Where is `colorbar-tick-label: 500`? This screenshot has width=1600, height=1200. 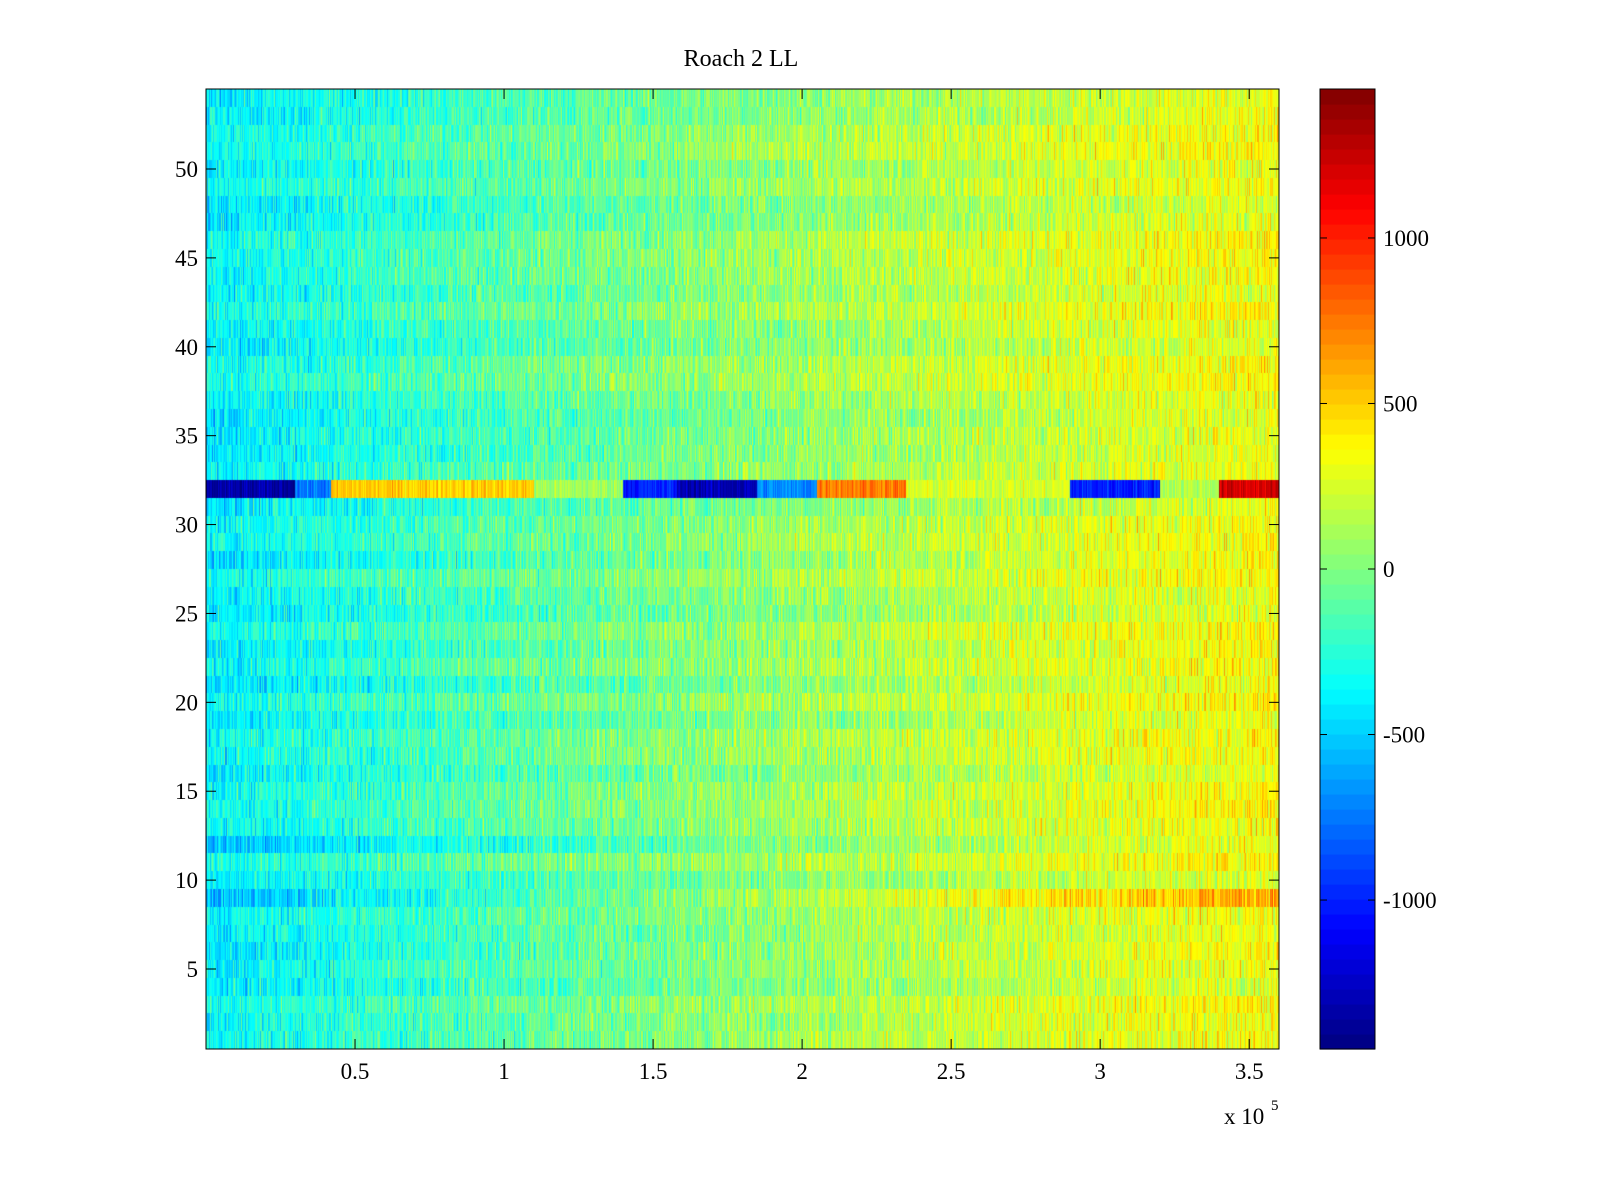
colorbar-tick-label: 500 is located at coordinates (1400, 403).